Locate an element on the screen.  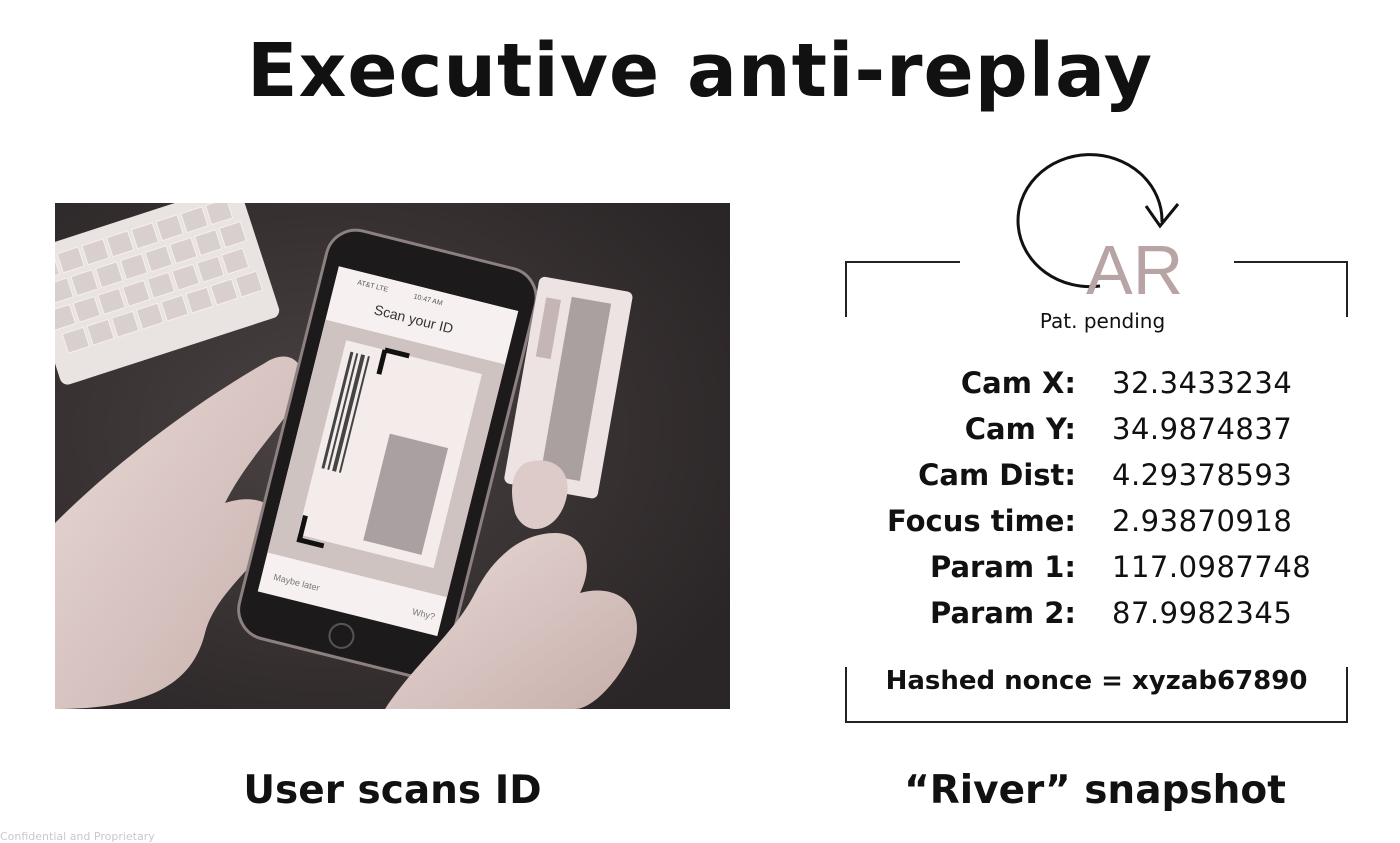
slide-title: Executive anti-replay is located at coordinates (700, 71).